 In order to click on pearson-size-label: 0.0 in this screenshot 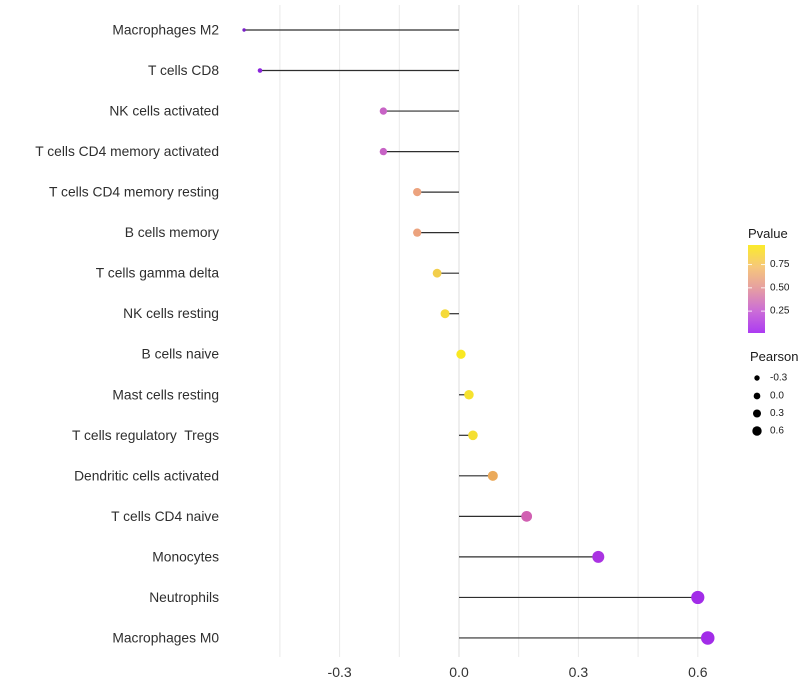, I will do `click(777, 396)`.